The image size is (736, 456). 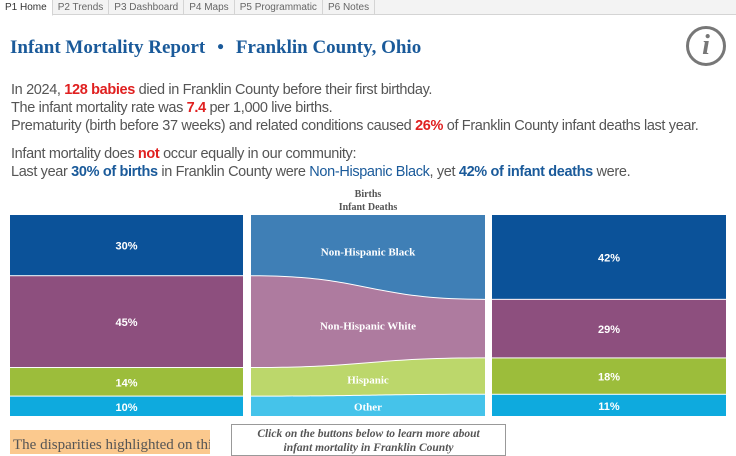 What do you see at coordinates (196, 108) in the screenshot?
I see `mortality-rate: 7.4` at bounding box center [196, 108].